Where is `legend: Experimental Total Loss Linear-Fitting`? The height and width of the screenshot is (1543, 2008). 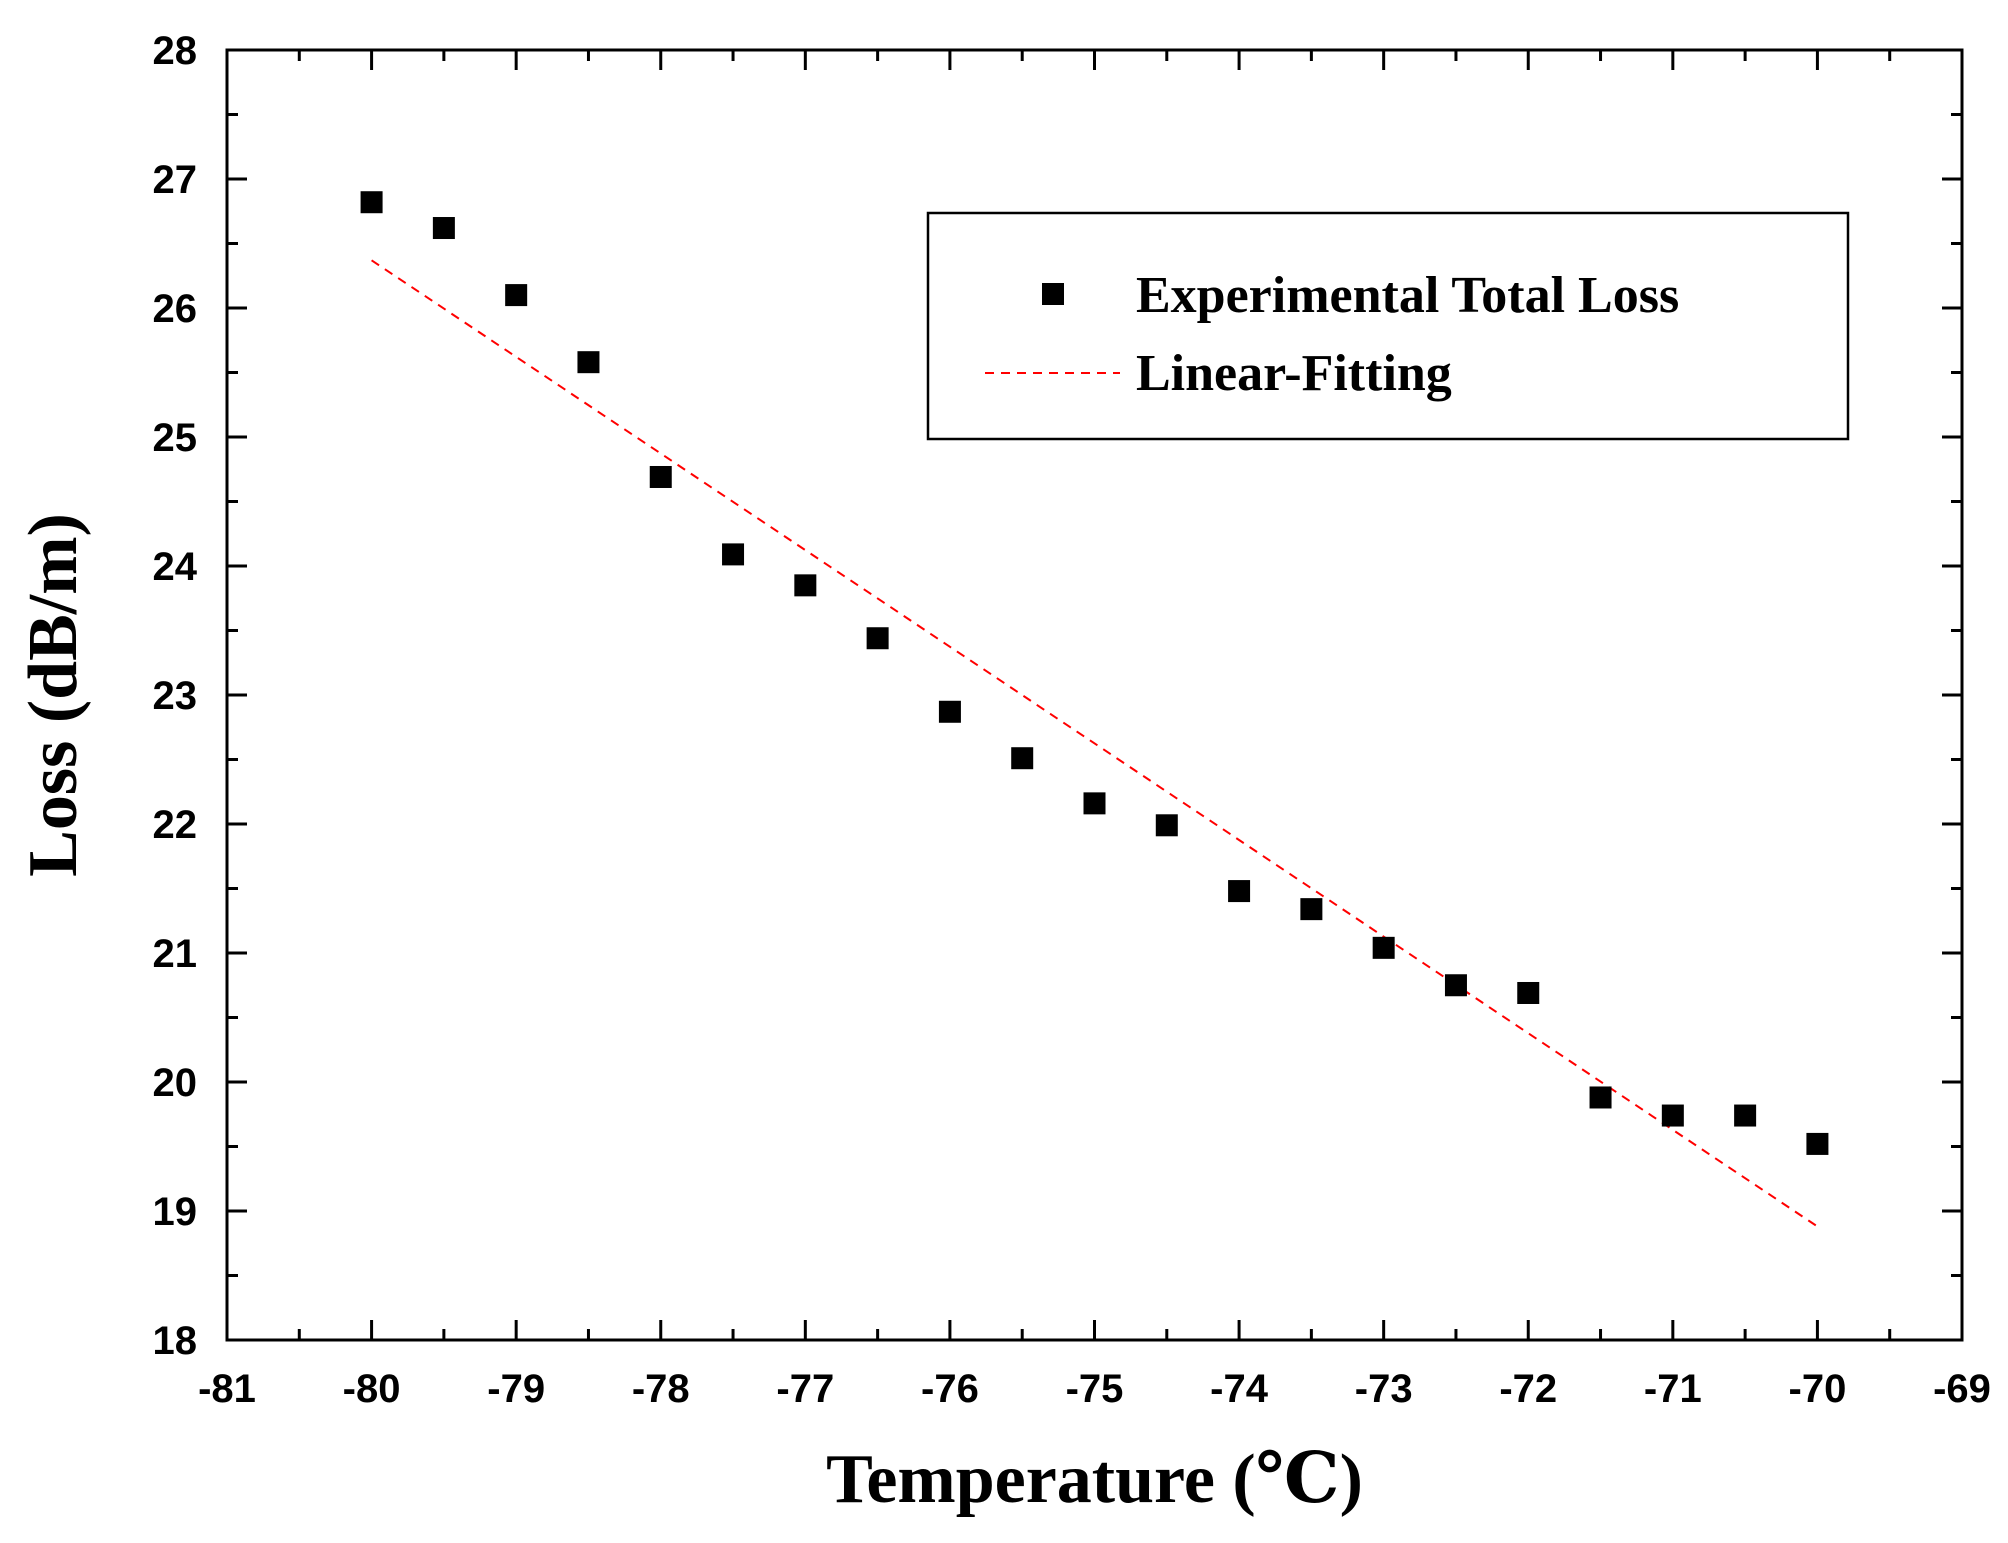 legend: Experimental Total Loss Linear-Fitting is located at coordinates (1388, 326).